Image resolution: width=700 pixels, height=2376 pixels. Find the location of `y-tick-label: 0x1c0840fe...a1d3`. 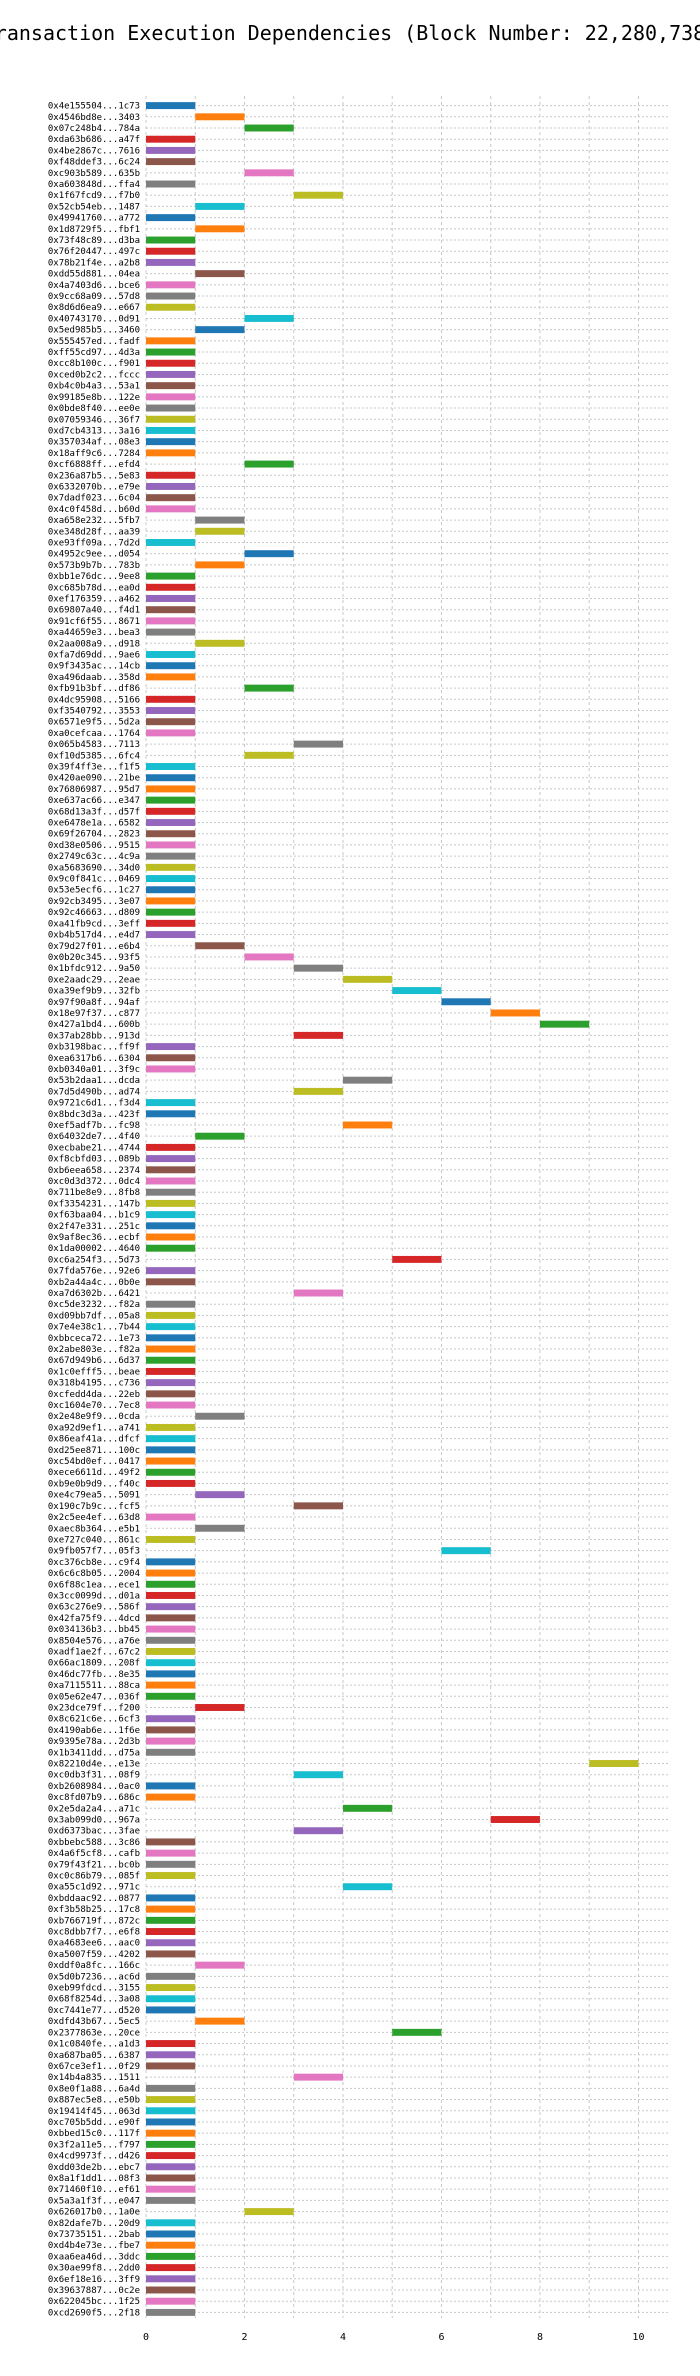

y-tick-label: 0x1c0840fe...a1d3 is located at coordinates (94, 2045).